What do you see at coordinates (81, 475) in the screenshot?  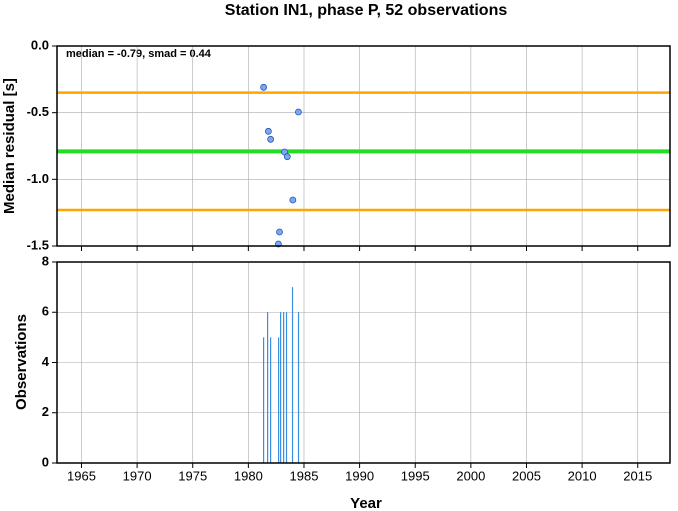 I see `x-tick-label: 1965` at bounding box center [81, 475].